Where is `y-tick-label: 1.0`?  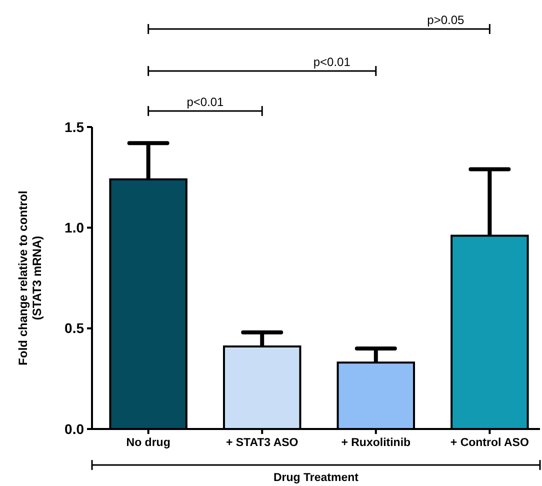
y-tick-label: 1.0 is located at coordinates (74, 228).